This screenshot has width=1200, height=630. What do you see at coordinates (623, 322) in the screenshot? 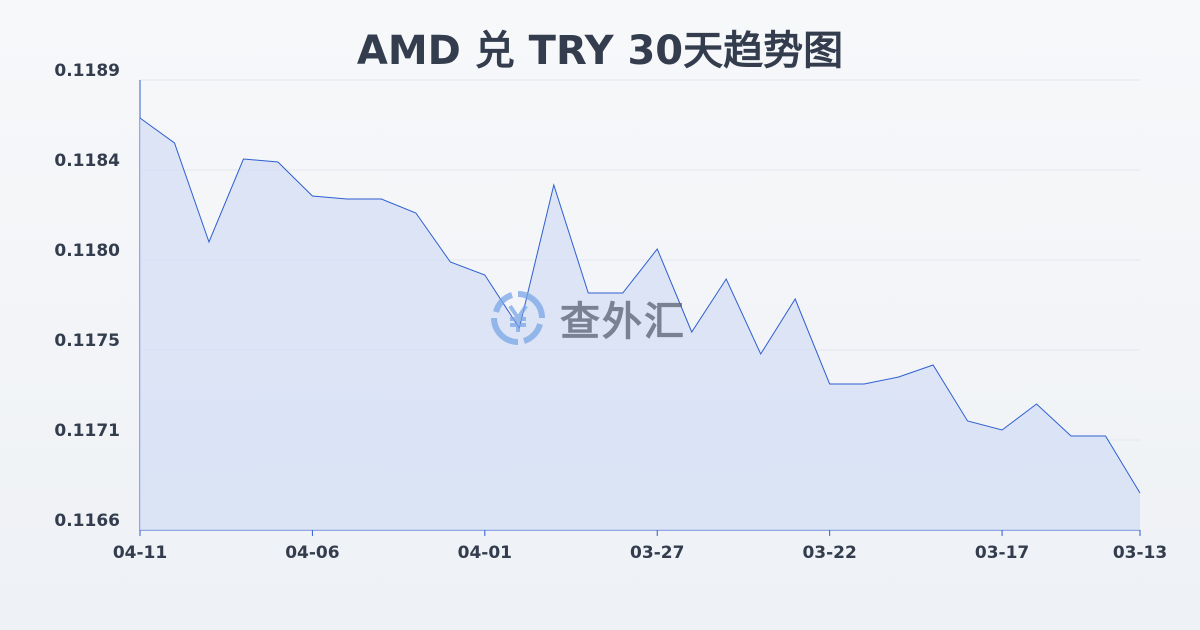
I see `watermark-text: 查外汇` at bounding box center [623, 322].